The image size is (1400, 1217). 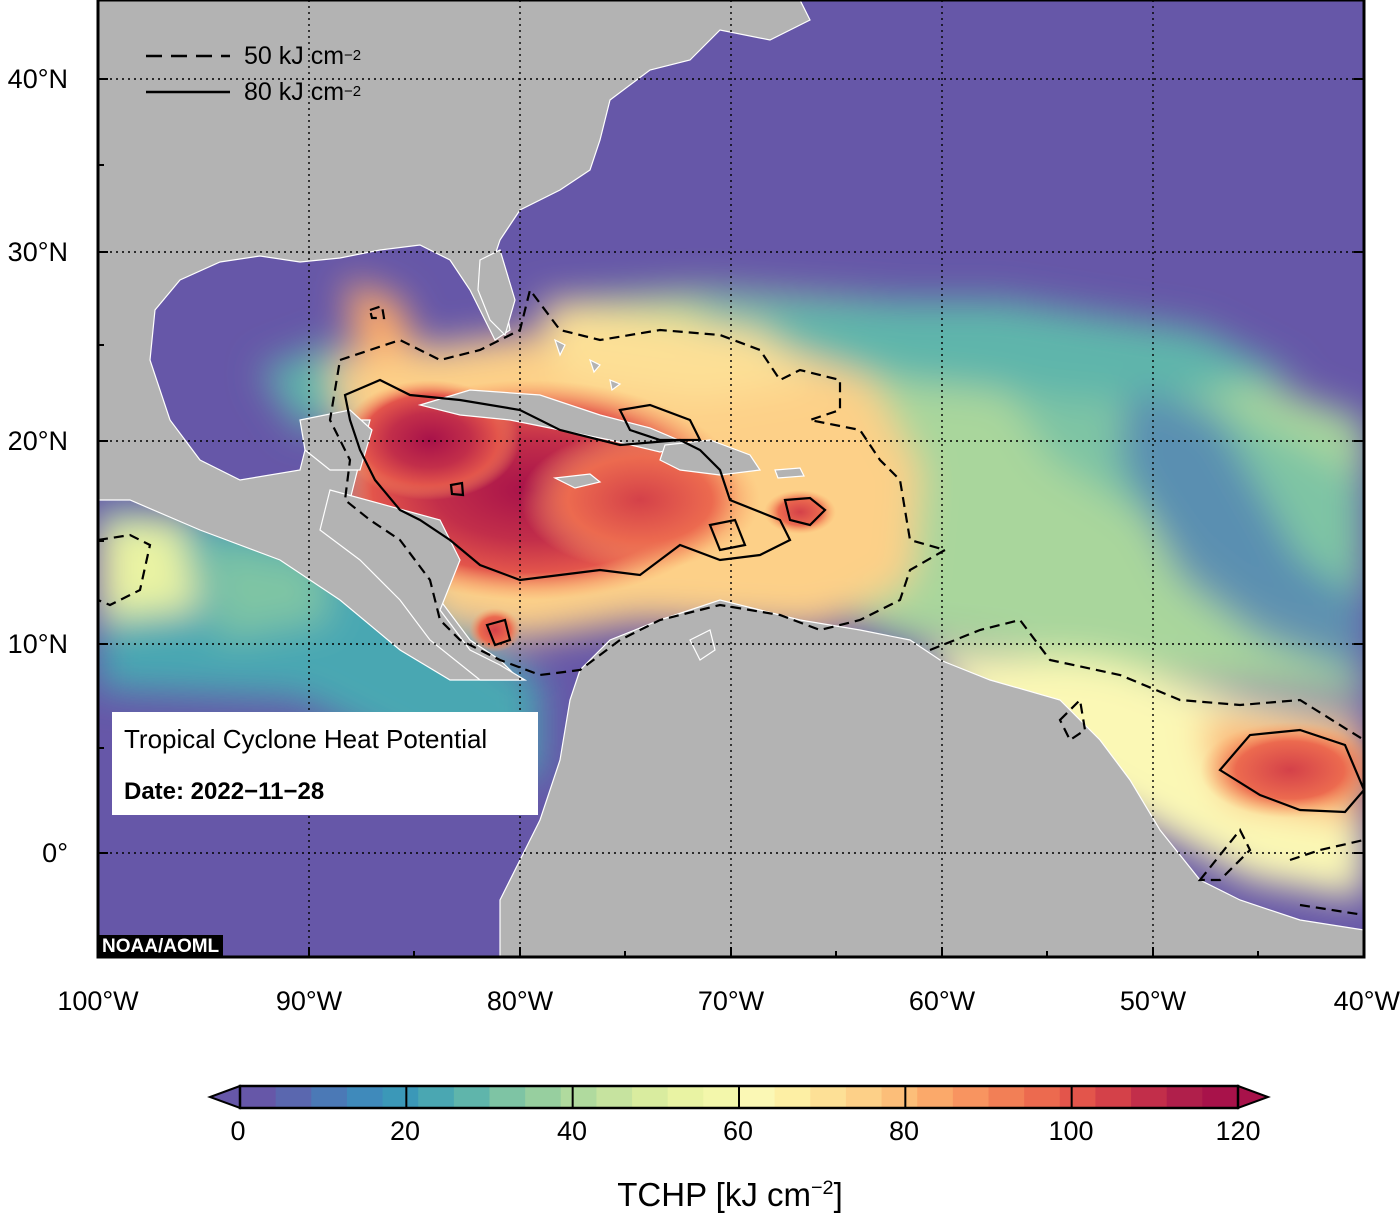 I want to click on lat-label-0: 0°, so click(x=55, y=853).